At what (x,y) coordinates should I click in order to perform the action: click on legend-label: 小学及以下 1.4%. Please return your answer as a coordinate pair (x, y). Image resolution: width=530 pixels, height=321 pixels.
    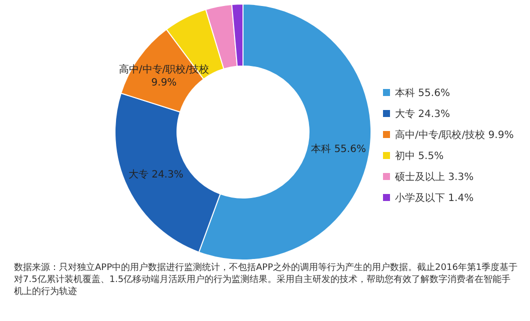
    Looking at the image, I should click on (434, 198).